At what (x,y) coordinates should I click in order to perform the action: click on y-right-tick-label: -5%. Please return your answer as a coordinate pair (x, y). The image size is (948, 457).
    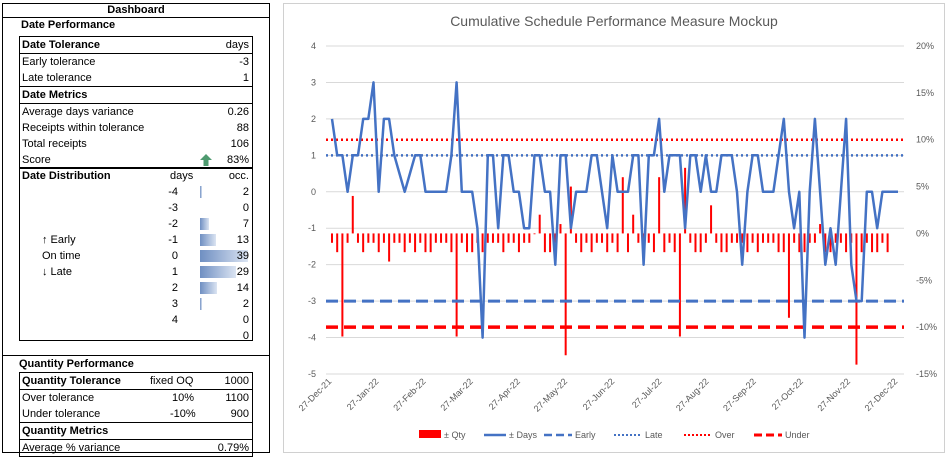
    Looking at the image, I should click on (924, 280).